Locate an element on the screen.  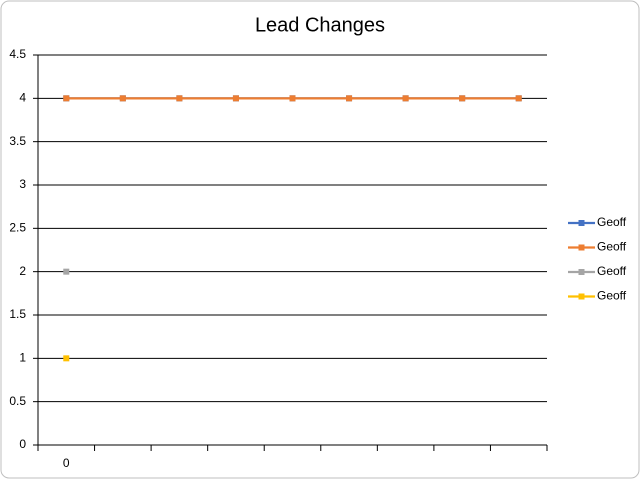
y-tick-label: 1.5 is located at coordinates (17, 314).